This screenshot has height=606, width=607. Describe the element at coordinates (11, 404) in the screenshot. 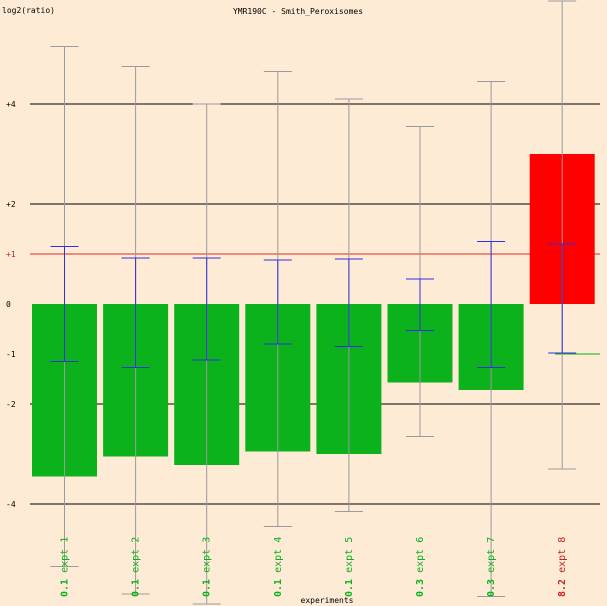

I see `y-tick-label: -2` at that location.